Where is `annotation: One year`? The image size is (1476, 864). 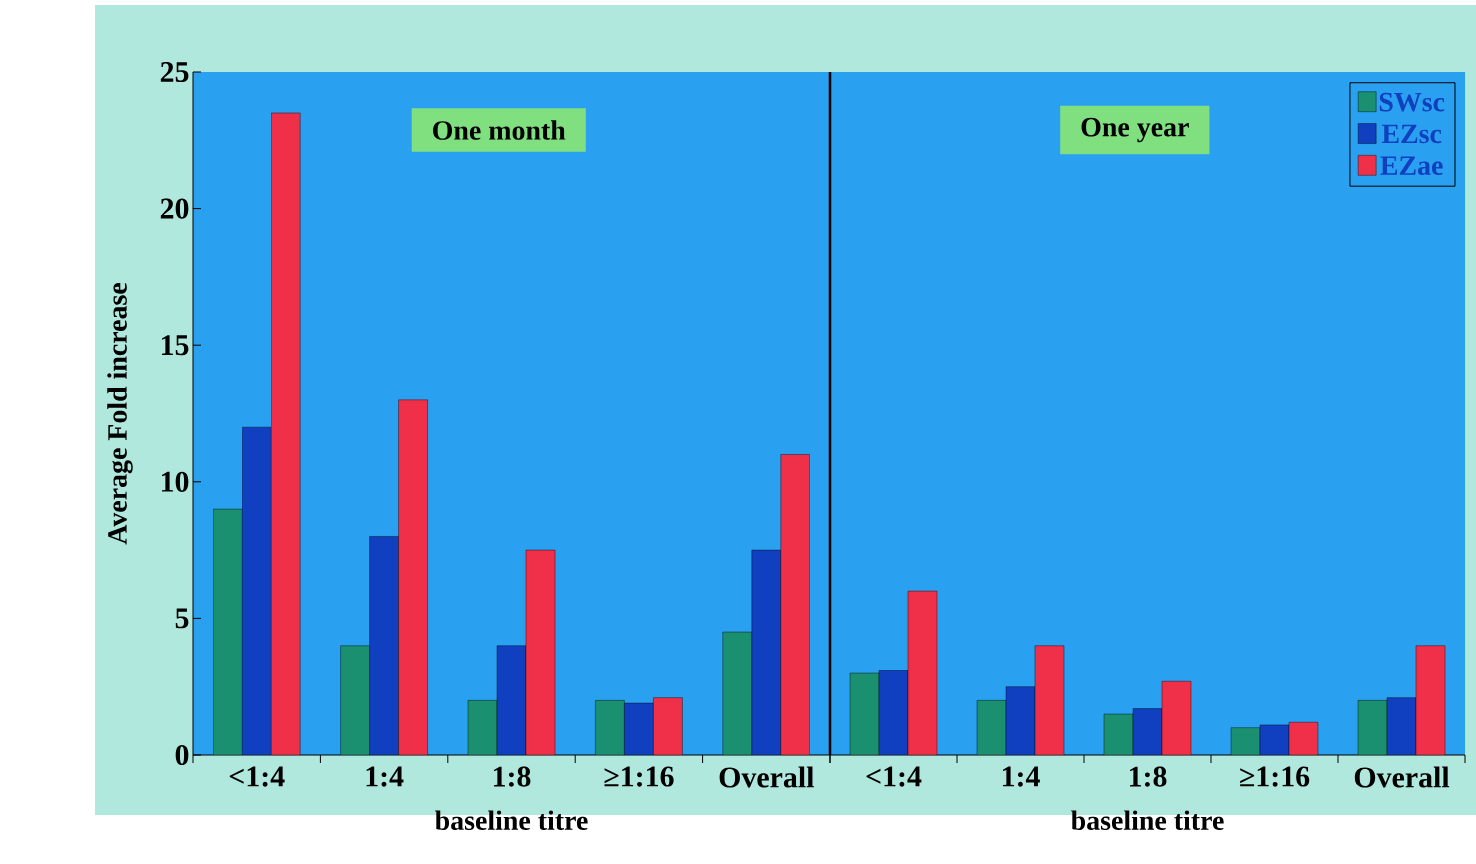 annotation: One year is located at coordinates (1135, 130).